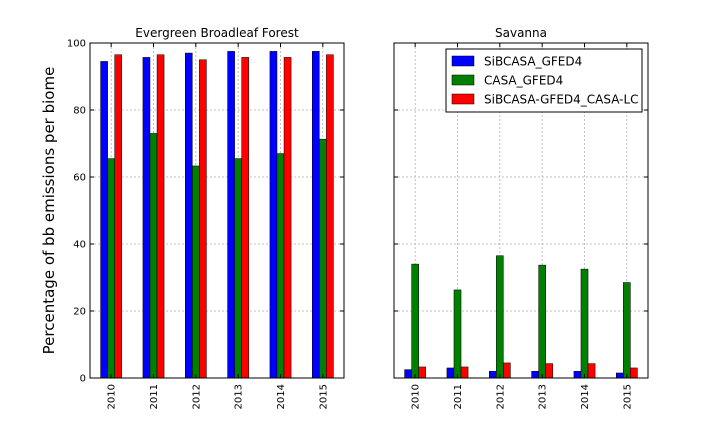 This screenshot has height=432, width=720. What do you see at coordinates (49, 211) in the screenshot?
I see `y-axis-label: Percentage of bb emissions per biome` at bounding box center [49, 211].